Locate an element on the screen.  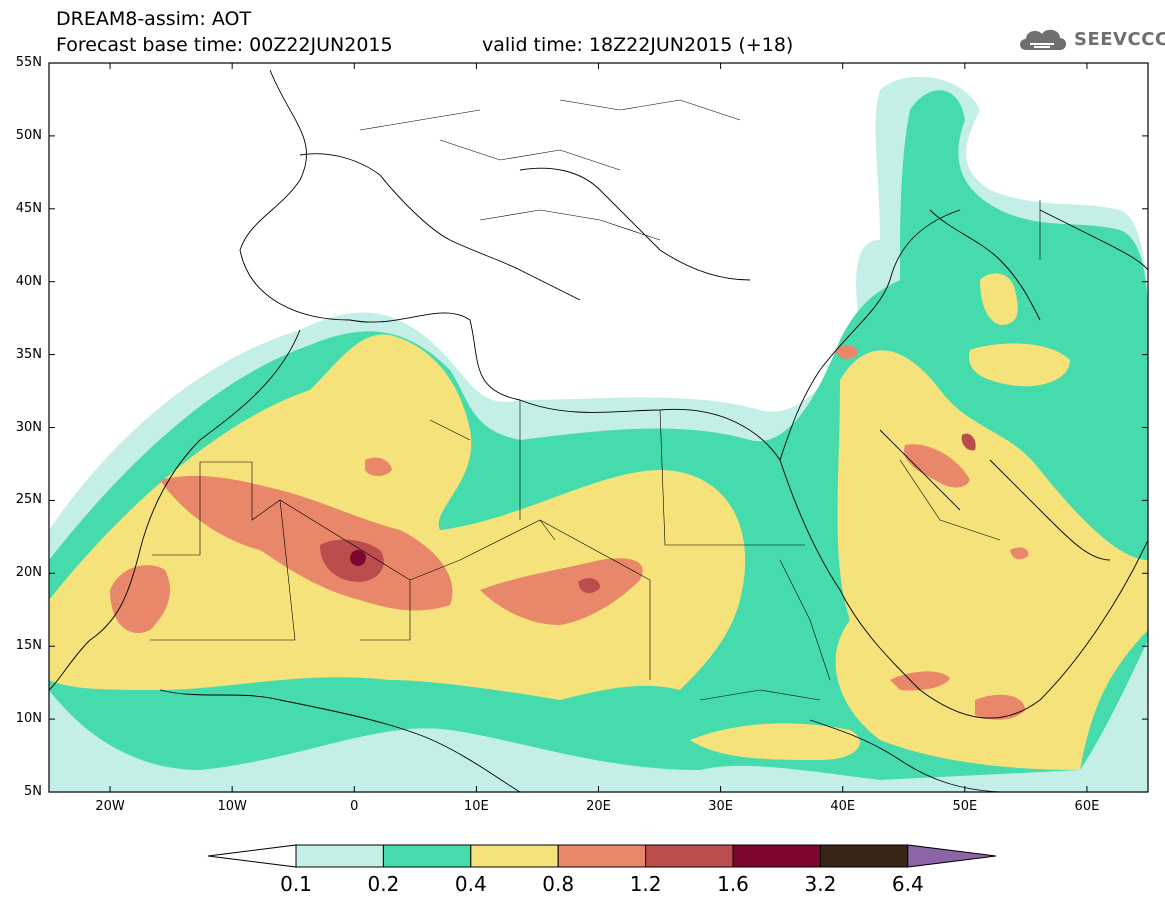
lat-label: 30N is located at coordinates (28, 427).